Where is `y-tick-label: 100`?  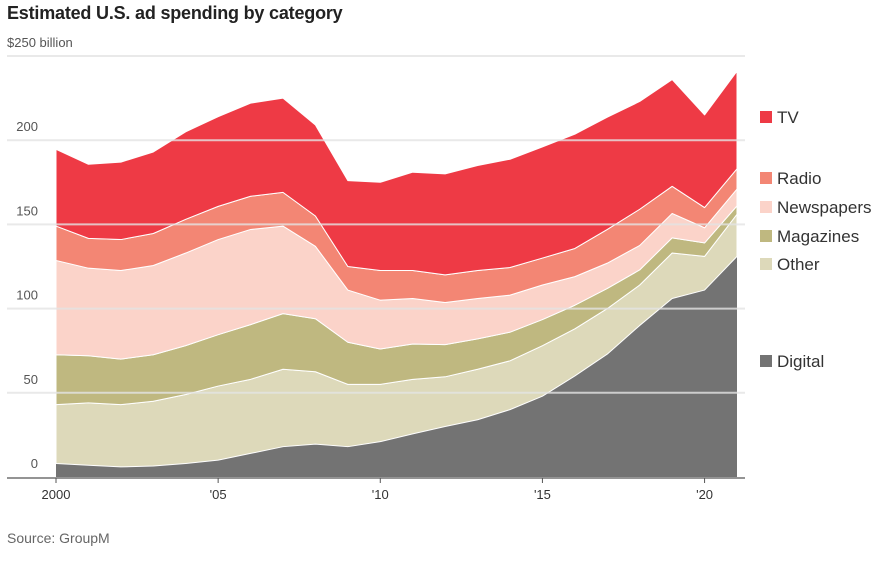 y-tick-label: 100 is located at coordinates (27, 295).